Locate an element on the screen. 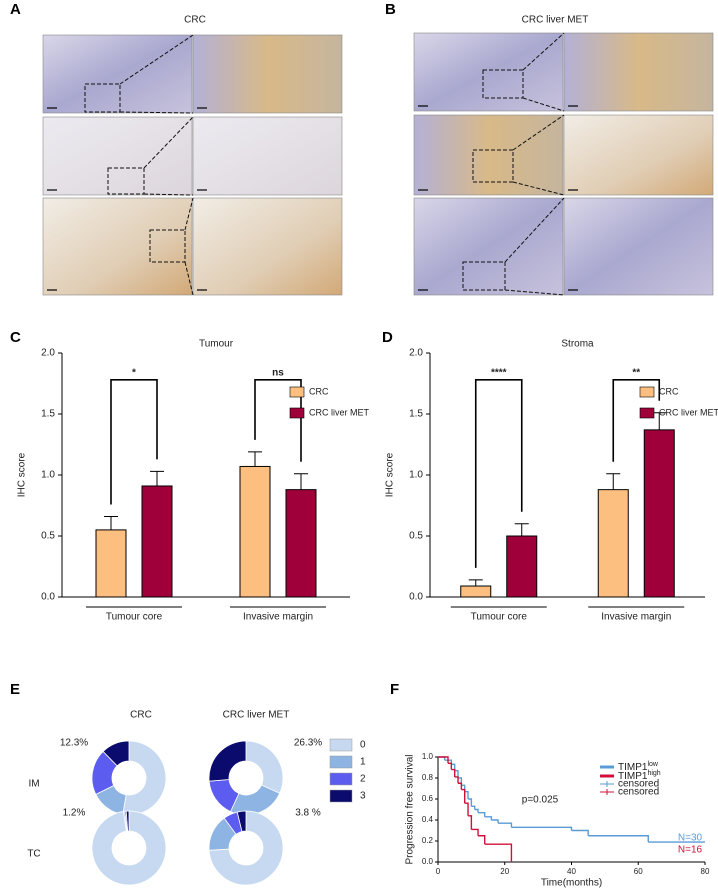  column-label: CRC liver MET is located at coordinates (256, 715).